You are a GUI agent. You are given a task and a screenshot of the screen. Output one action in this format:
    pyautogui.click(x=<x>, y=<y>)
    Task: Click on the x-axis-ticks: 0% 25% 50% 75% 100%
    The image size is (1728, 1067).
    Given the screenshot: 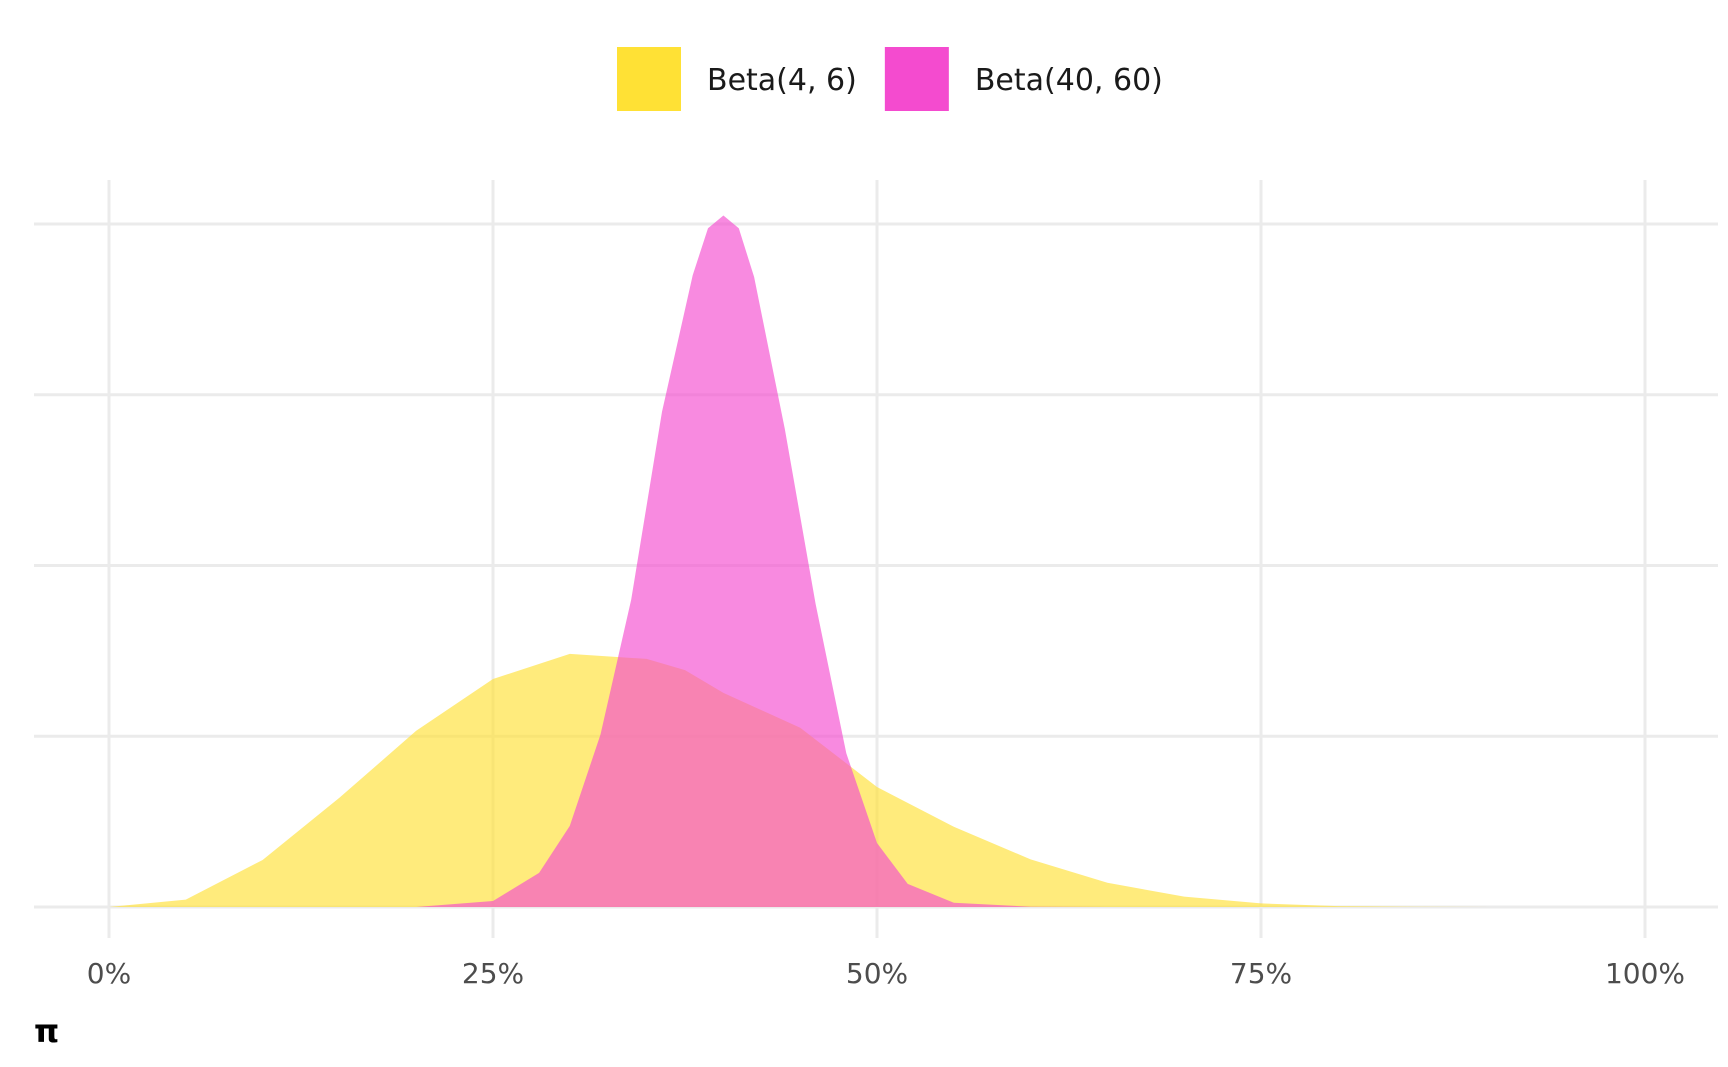 What is the action you would take?
    pyautogui.click(x=886, y=973)
    